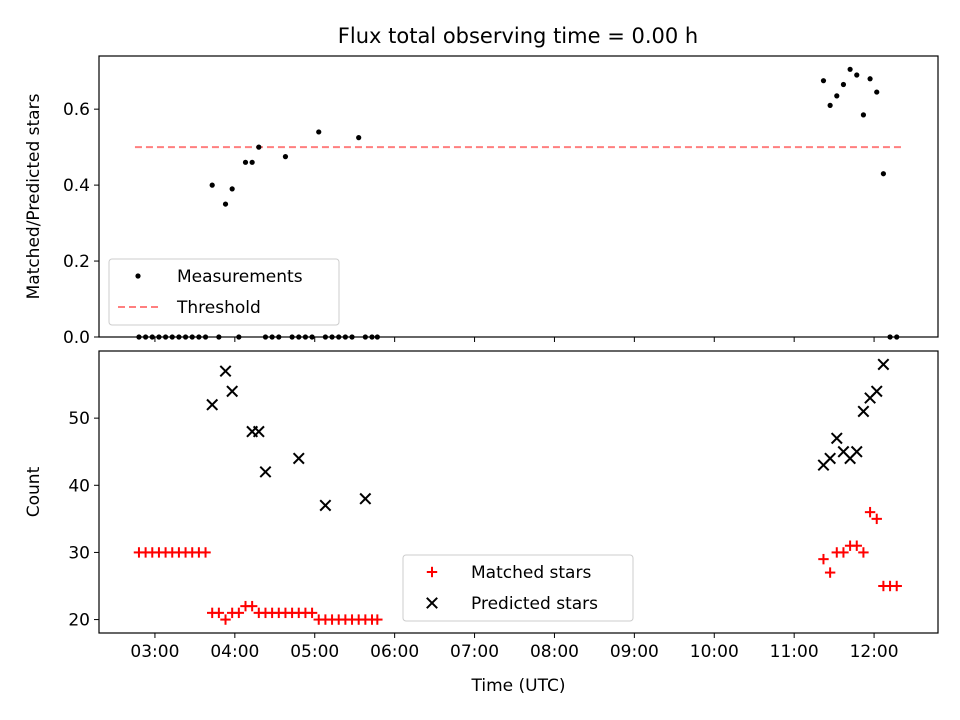 This screenshot has width=960, height=720. Describe the element at coordinates (218, 308) in the screenshot. I see `threshold-legend-label: Threshold` at that location.